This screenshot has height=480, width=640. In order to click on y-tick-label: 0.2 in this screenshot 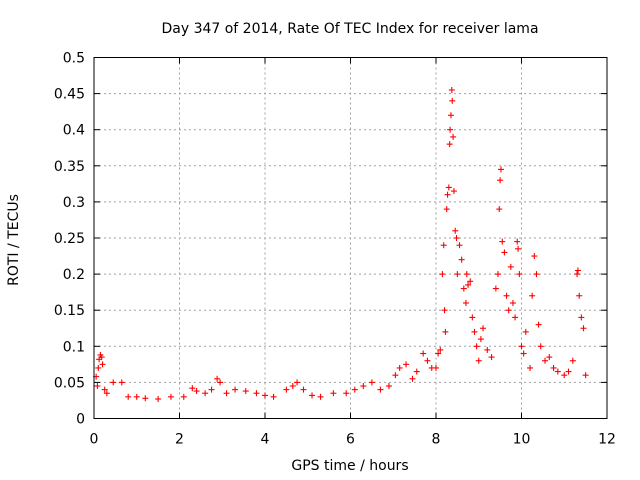, I will do `click(74, 275)`.